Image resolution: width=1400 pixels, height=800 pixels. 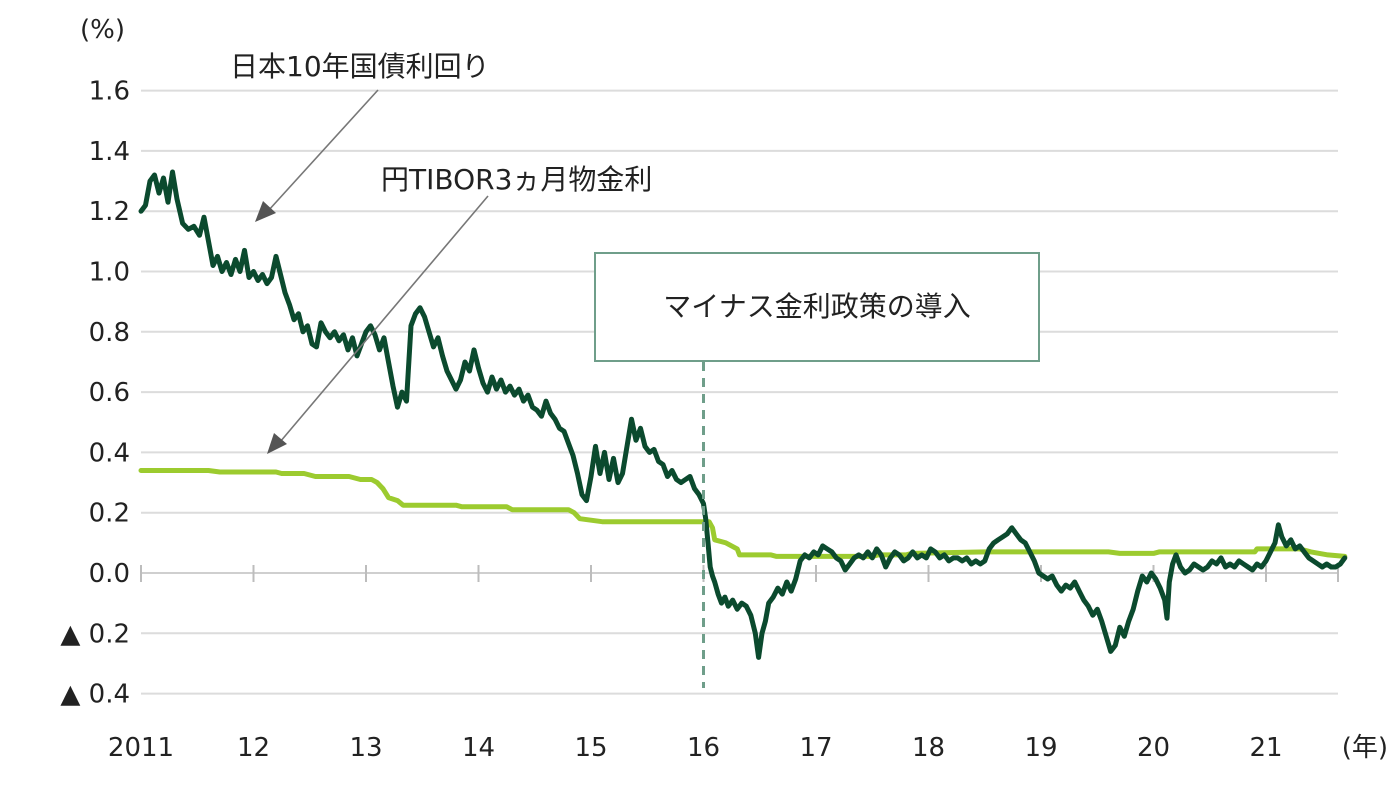 I want to click on x-tick-label: 19, so click(x=1040, y=748).